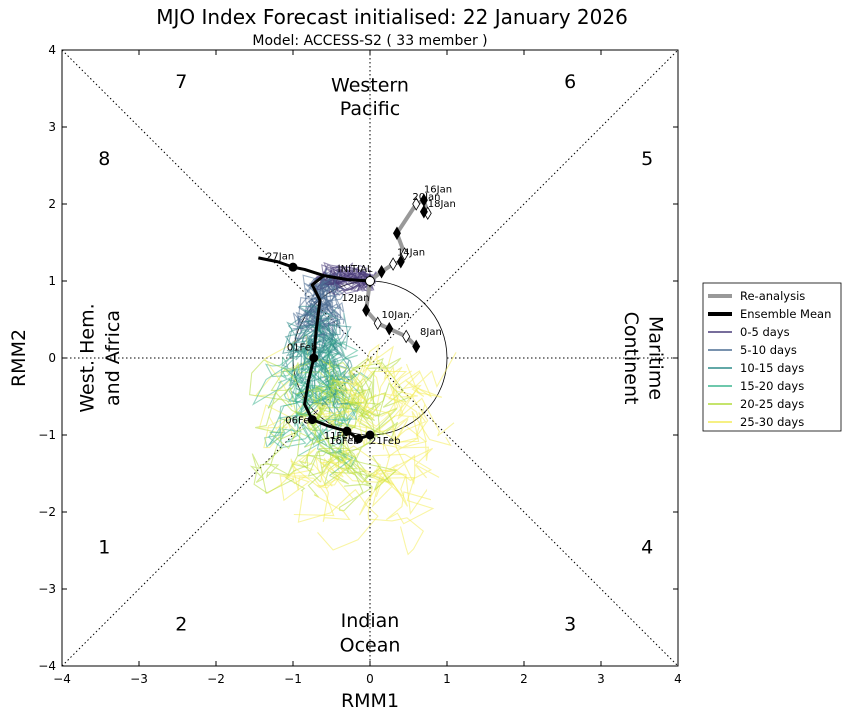 The height and width of the screenshot is (718, 850). I want to click on y-axis-label: RMM2, so click(19, 358).